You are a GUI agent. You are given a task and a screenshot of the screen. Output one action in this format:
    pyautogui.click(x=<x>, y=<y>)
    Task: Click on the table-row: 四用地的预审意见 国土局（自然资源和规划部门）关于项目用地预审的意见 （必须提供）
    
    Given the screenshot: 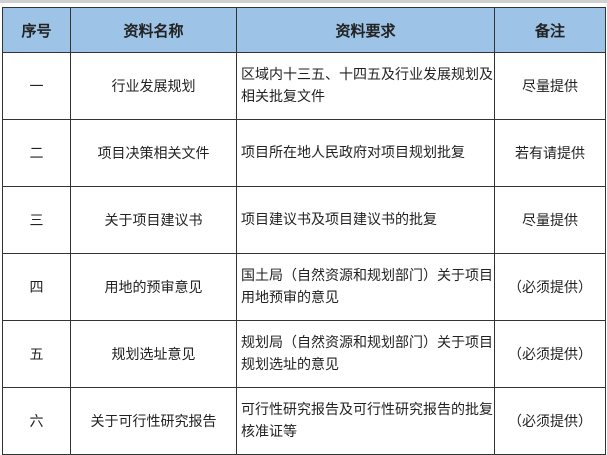 What is the action you would take?
    pyautogui.click(x=304, y=287)
    